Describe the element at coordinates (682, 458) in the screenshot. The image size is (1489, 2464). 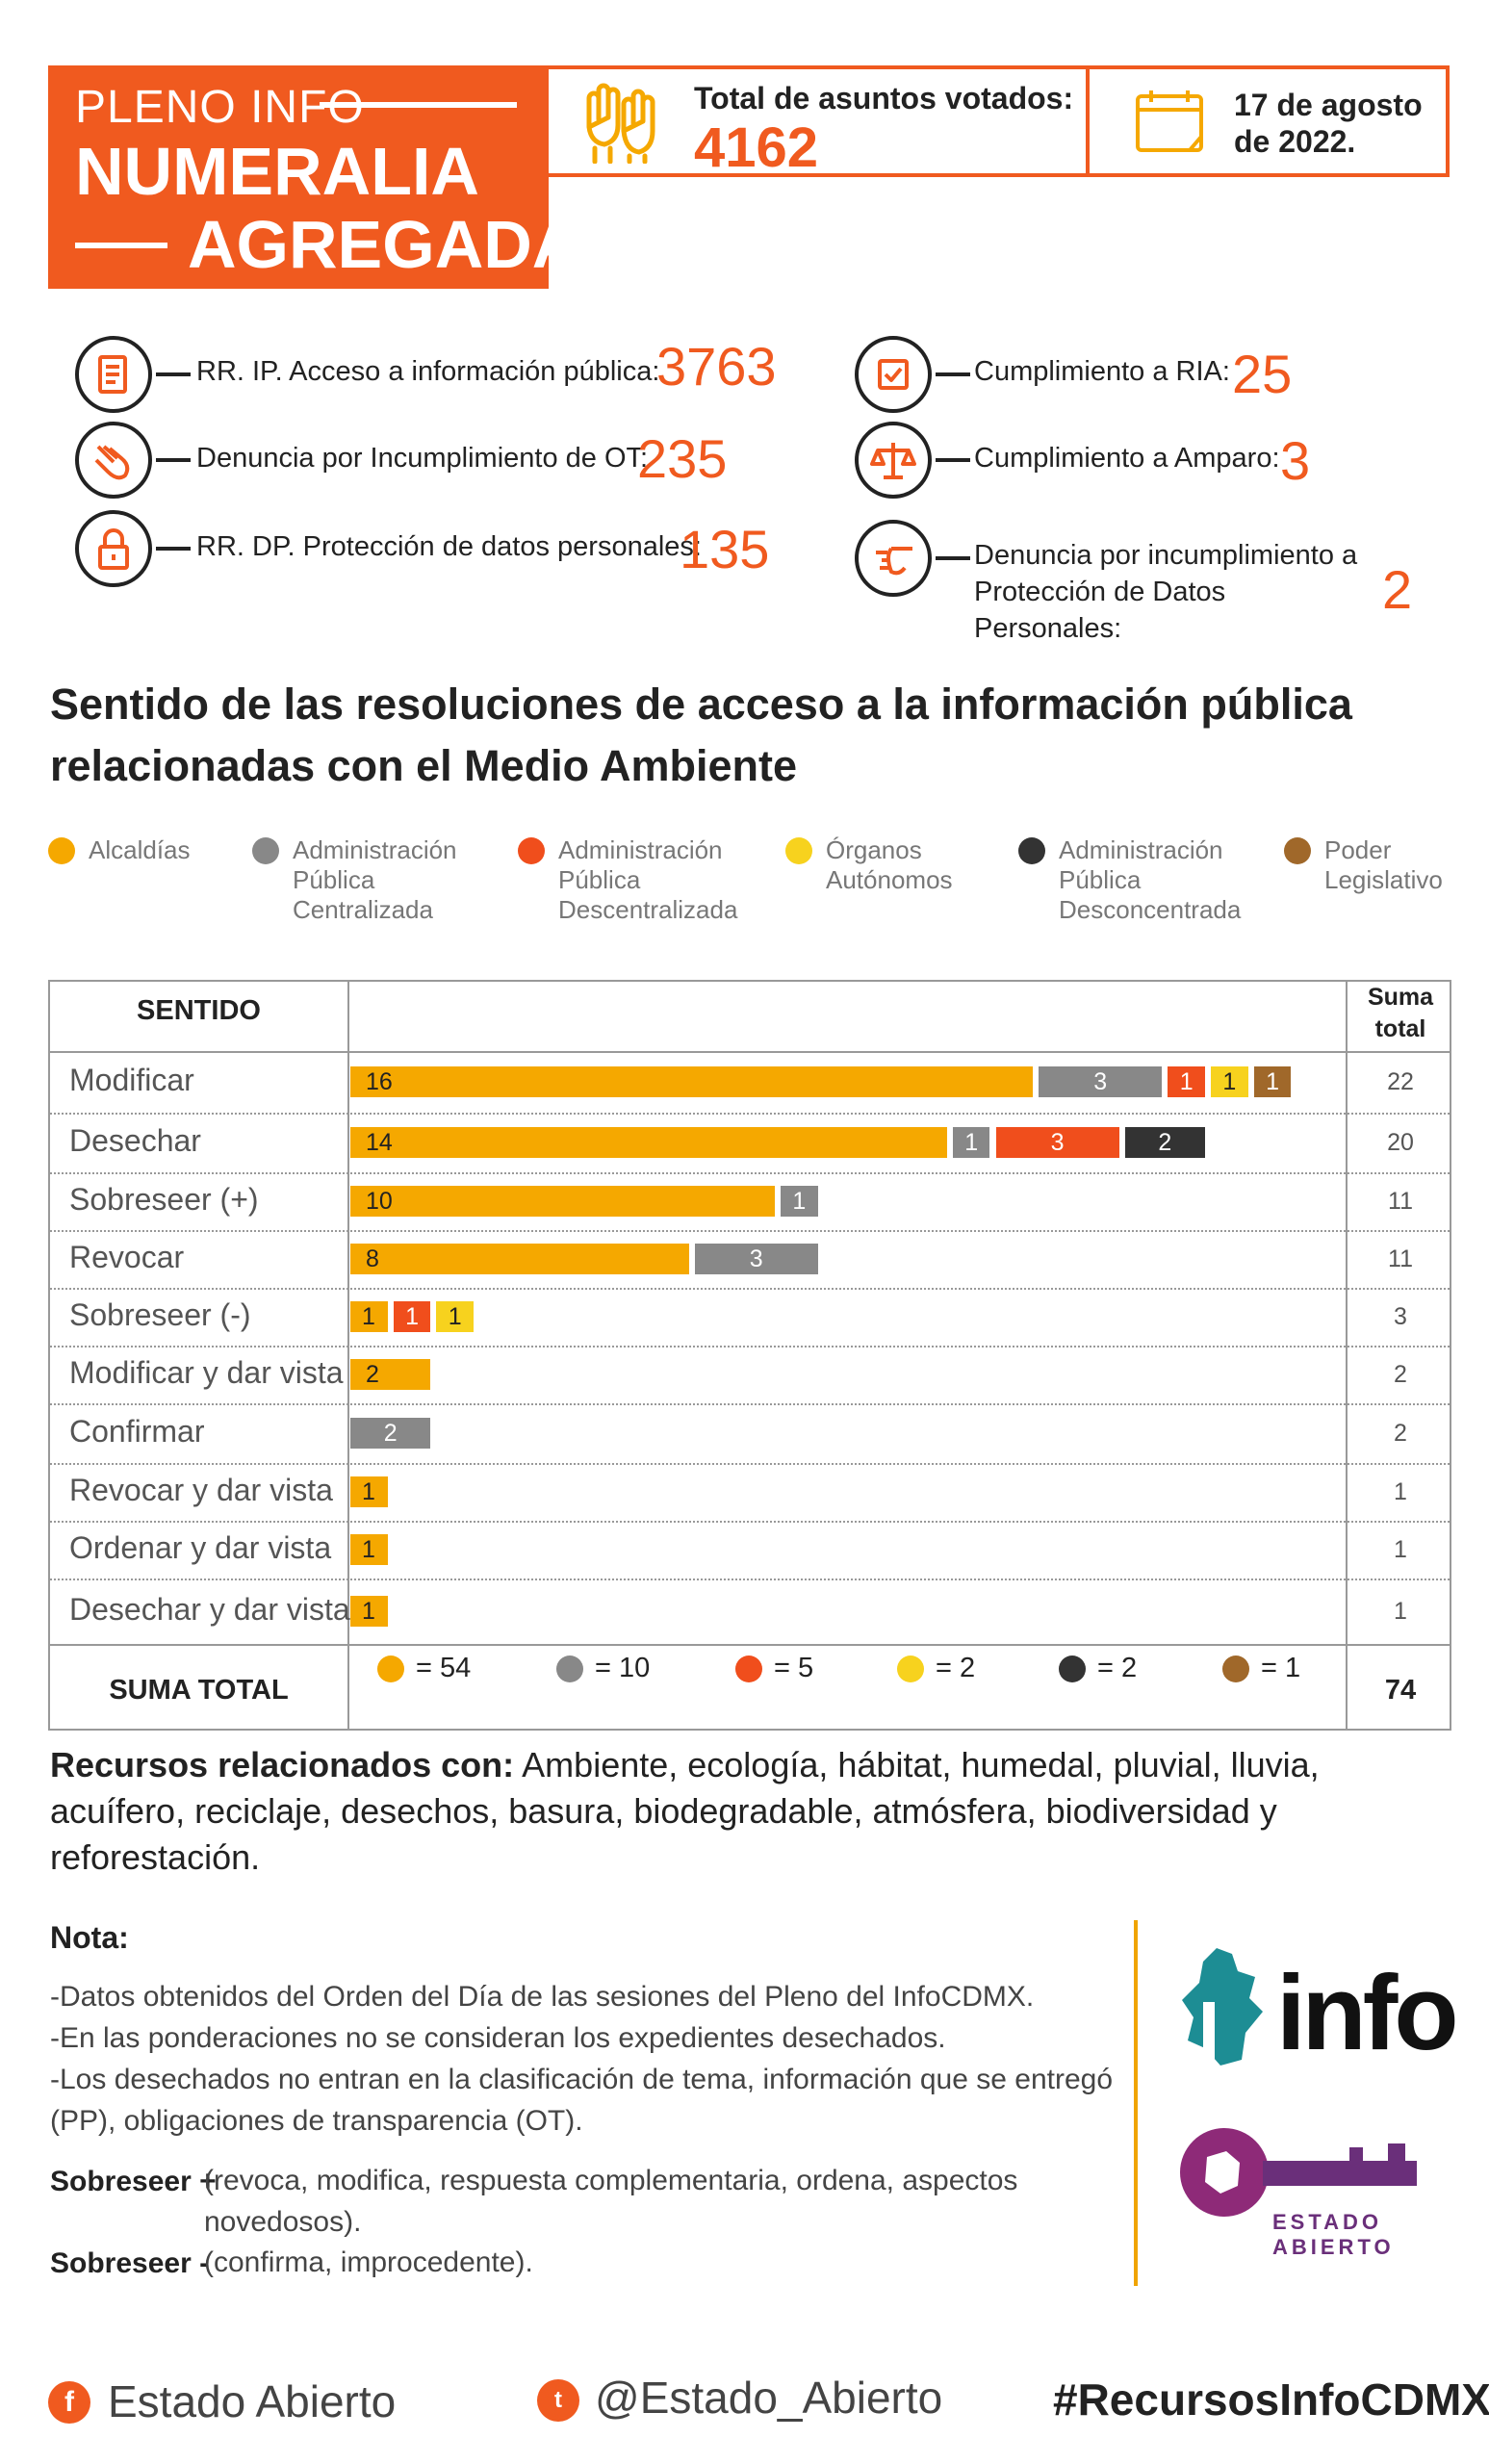
I see `stat-value: 235` at that location.